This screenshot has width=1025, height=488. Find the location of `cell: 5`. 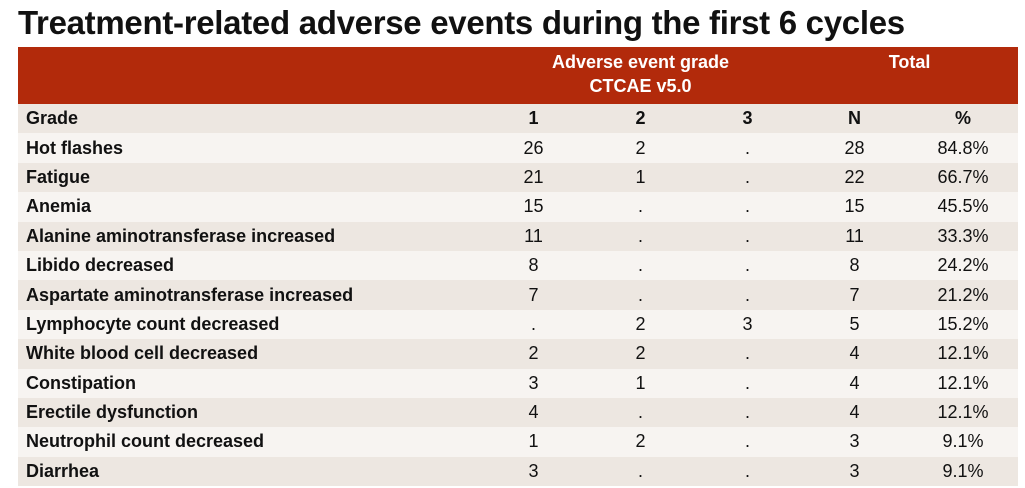

cell: 5 is located at coordinates (854, 323).